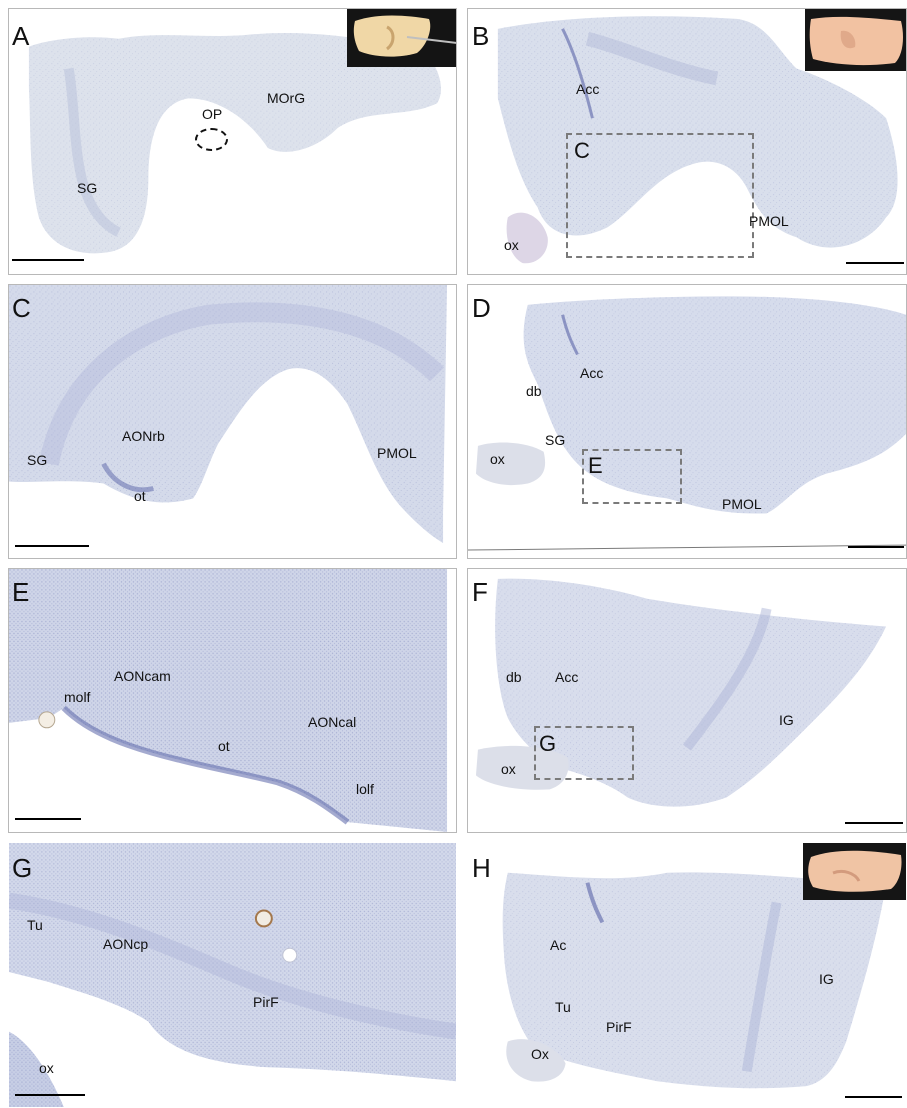  I want to click on panel-f: F db Acc IG ox G, so click(687, 700).